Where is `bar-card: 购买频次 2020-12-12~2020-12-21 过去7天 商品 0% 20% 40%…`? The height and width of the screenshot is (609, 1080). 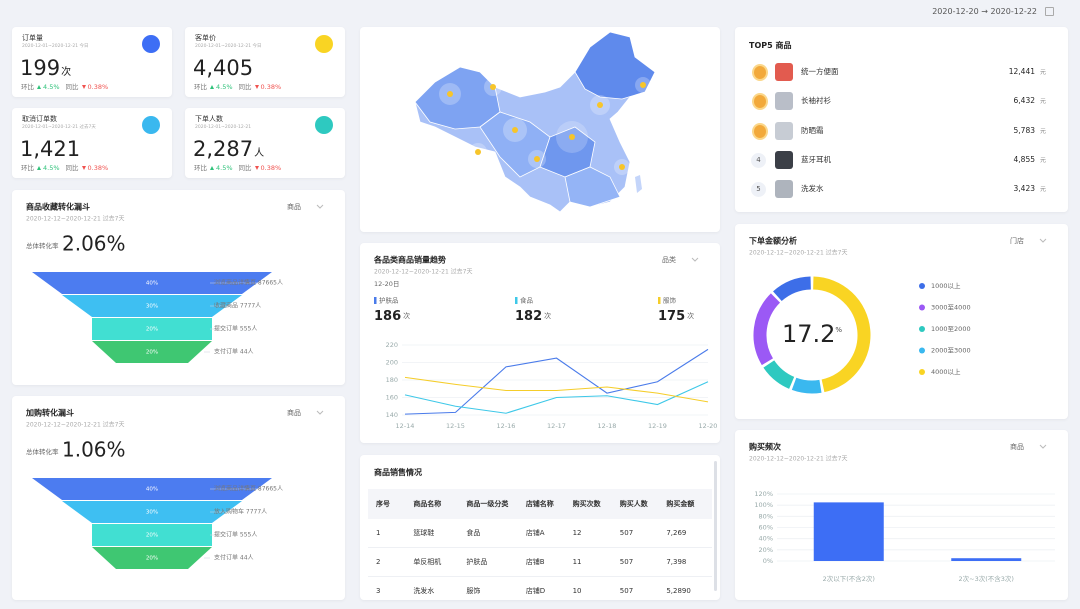
bar-card: 购买频次 2020-12-12~2020-12-21 过去7天 商品 0% 20% 40%… is located at coordinates (901, 515).